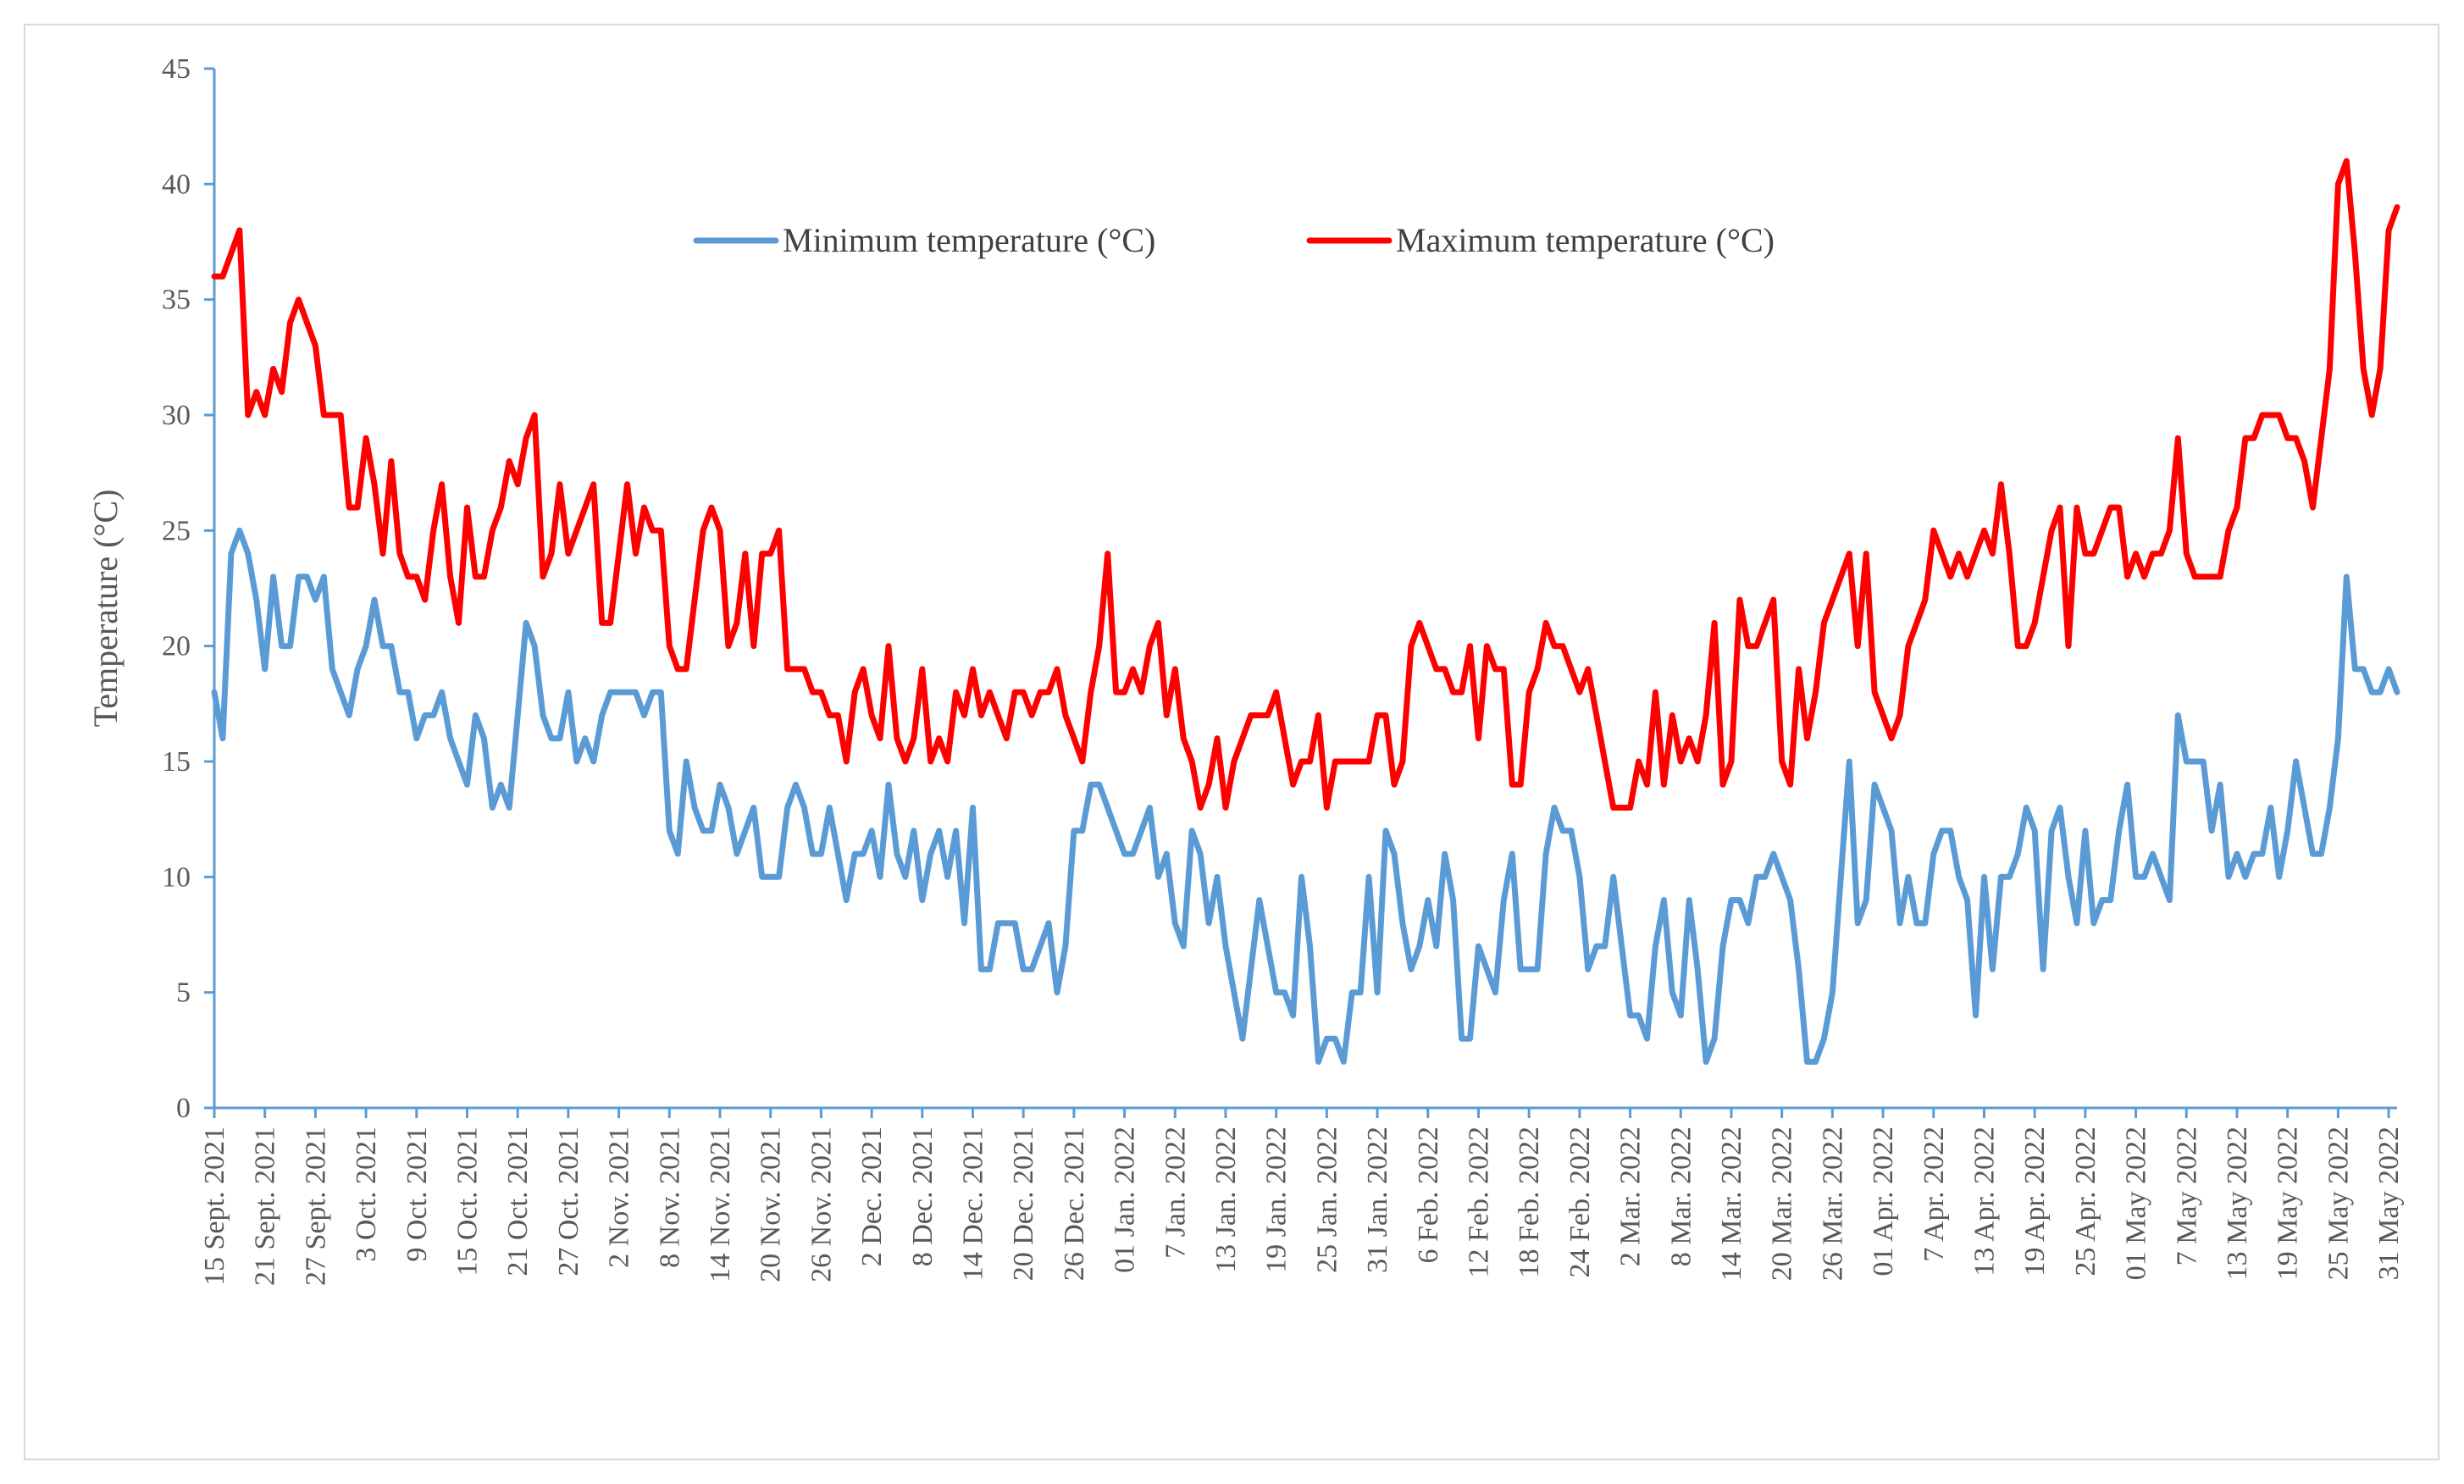 The width and height of the screenshot is (2464, 1484). What do you see at coordinates (176, 646) in the screenshot?
I see `y-tick-label: 20` at bounding box center [176, 646].